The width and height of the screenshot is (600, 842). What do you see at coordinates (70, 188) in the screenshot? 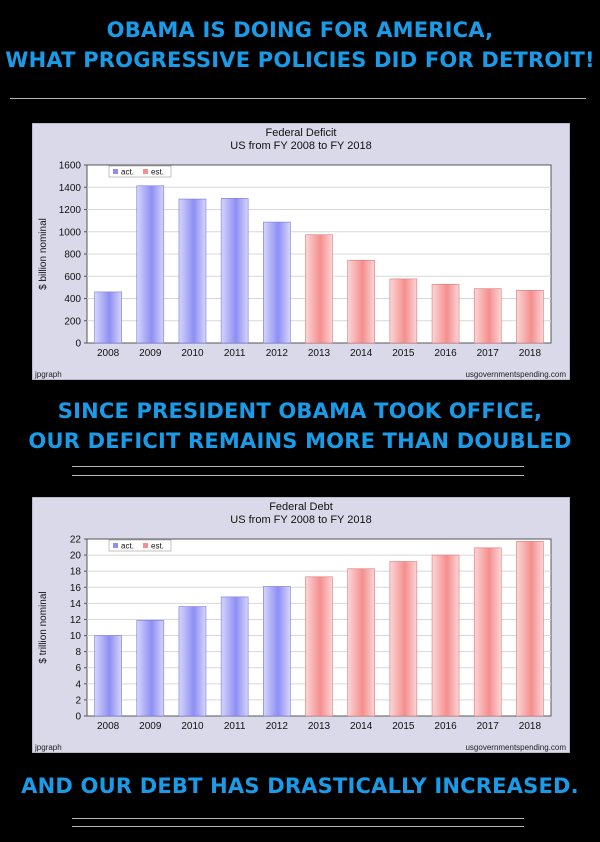
I see `y-tick-label: 1400` at bounding box center [70, 188].